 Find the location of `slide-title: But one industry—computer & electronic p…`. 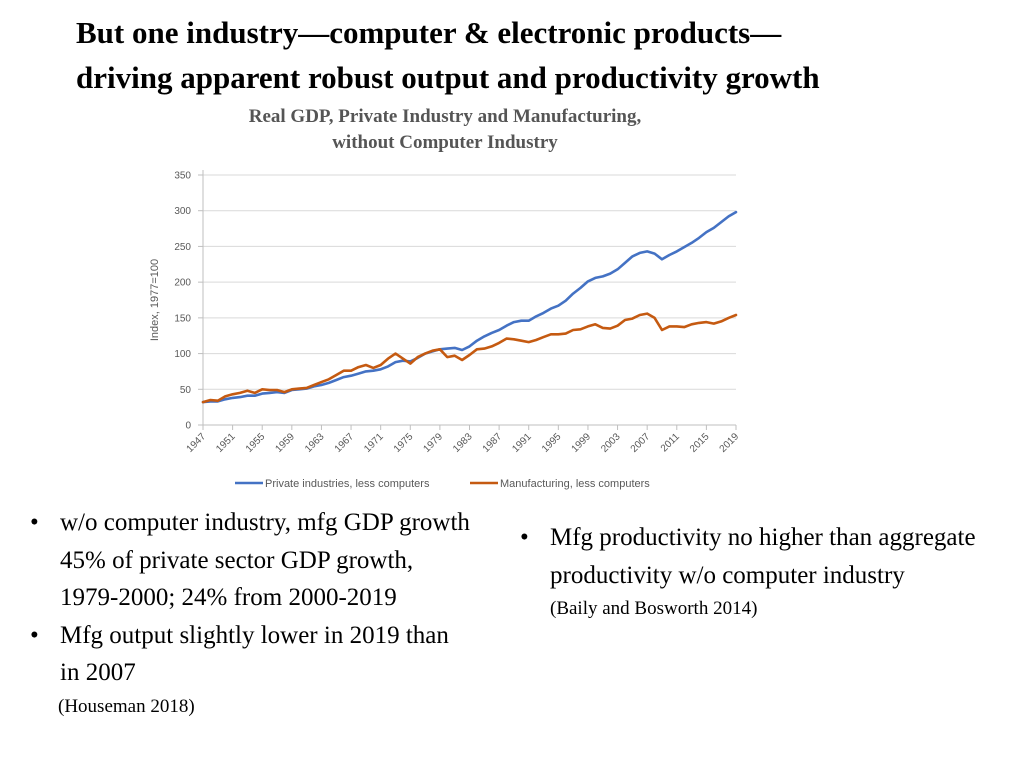

slide-title: But one industry—computer & electronic p… is located at coordinates (546, 55).